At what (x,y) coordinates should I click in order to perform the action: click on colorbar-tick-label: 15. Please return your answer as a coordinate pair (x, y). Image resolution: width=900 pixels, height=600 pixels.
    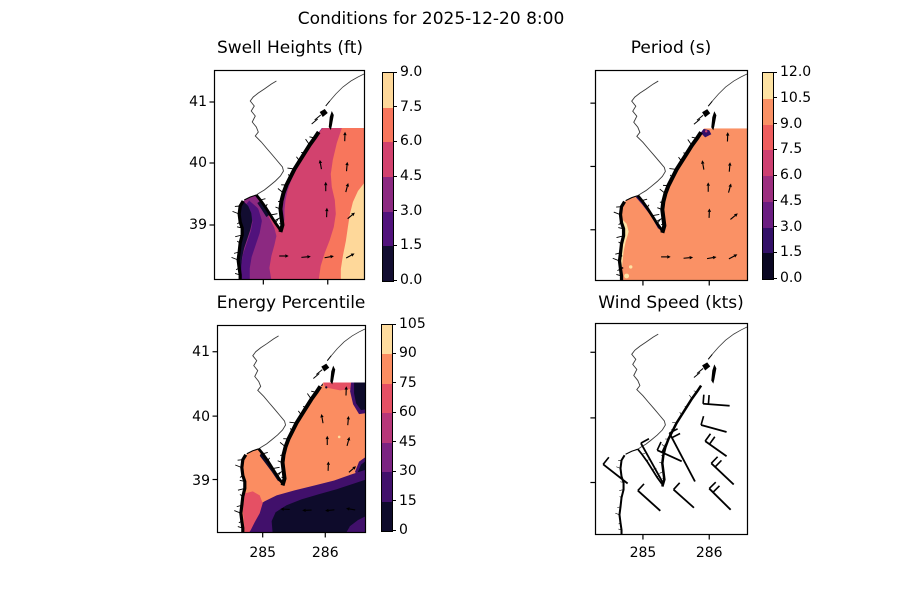
    Looking at the image, I should click on (408, 500).